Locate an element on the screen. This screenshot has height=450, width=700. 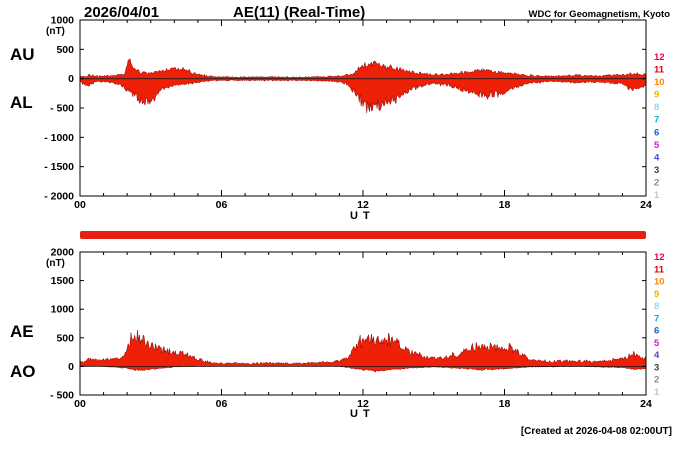
created-at-label: [Created at 2026-04-08 02:00UT] is located at coordinates (596, 431).